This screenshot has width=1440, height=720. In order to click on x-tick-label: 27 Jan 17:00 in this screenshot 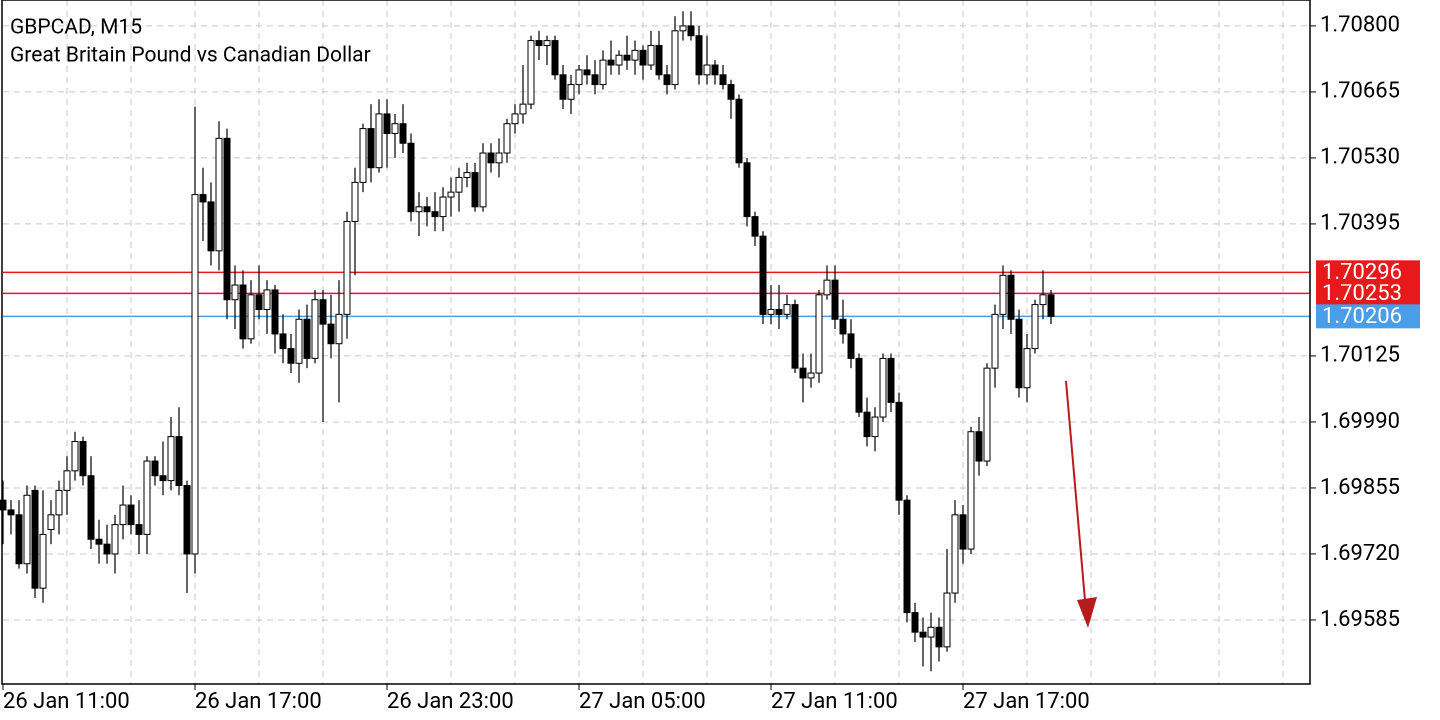, I will do `click(1026, 701)`.